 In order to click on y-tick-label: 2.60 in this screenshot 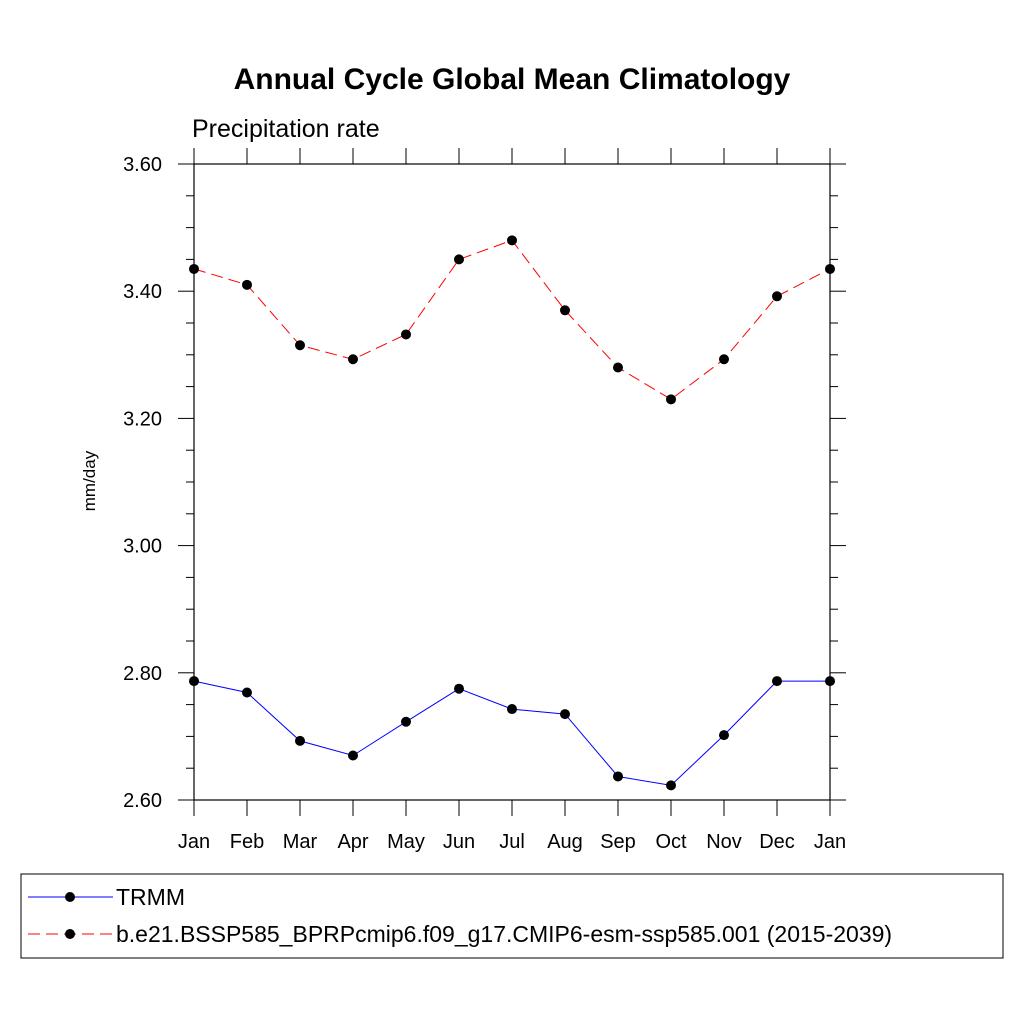, I will do `click(142, 801)`.